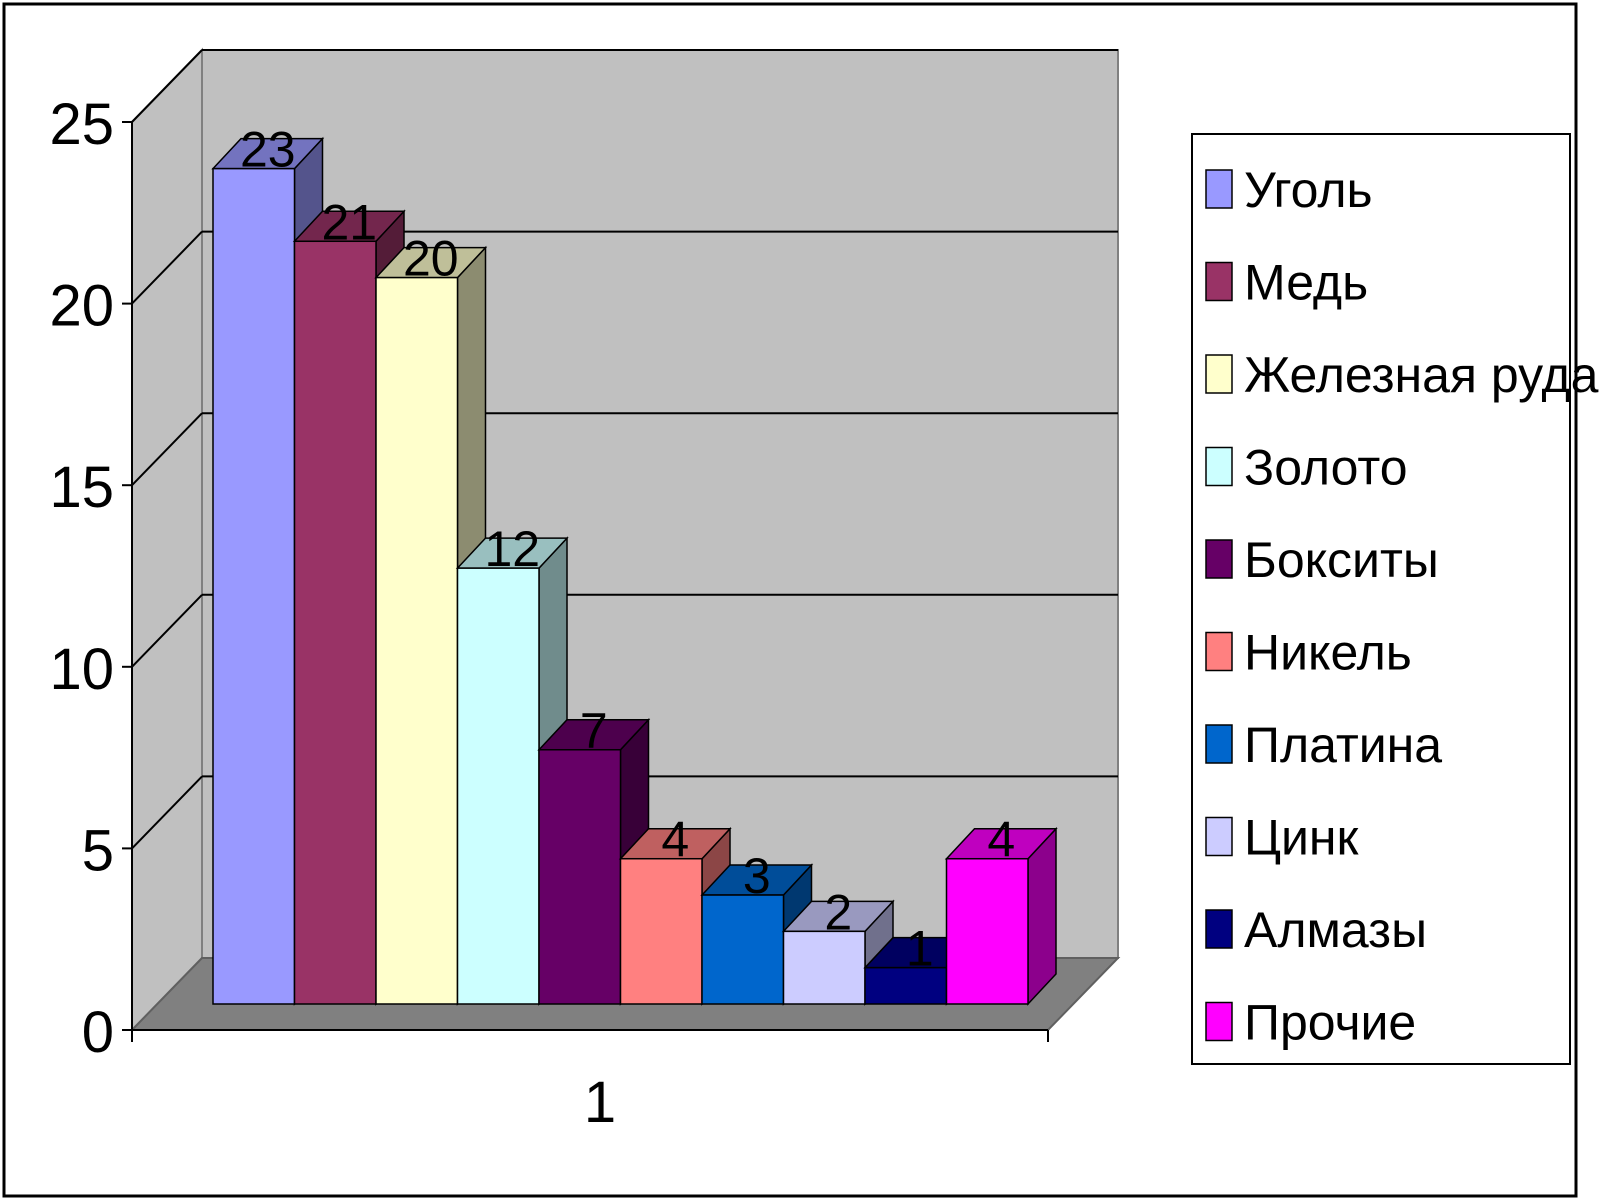  What do you see at coordinates (1306, 283) in the screenshot?
I see `legend-label: Медь` at bounding box center [1306, 283].